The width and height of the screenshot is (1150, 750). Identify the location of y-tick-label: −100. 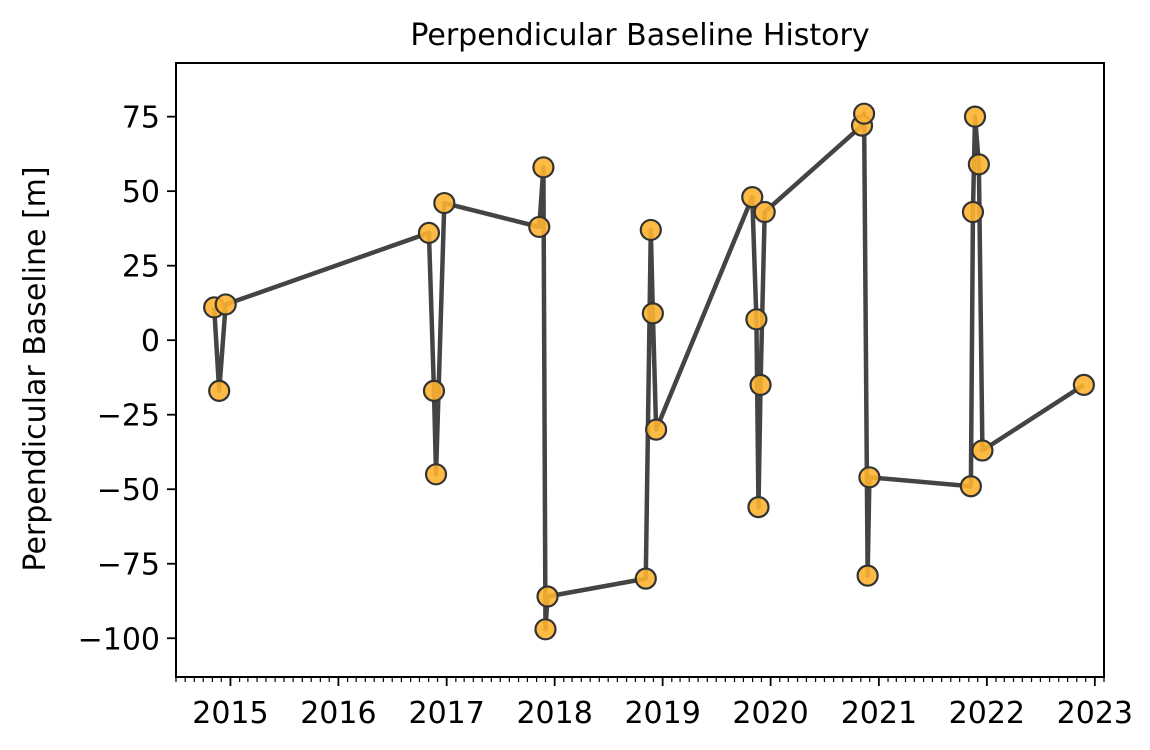
(119, 639).